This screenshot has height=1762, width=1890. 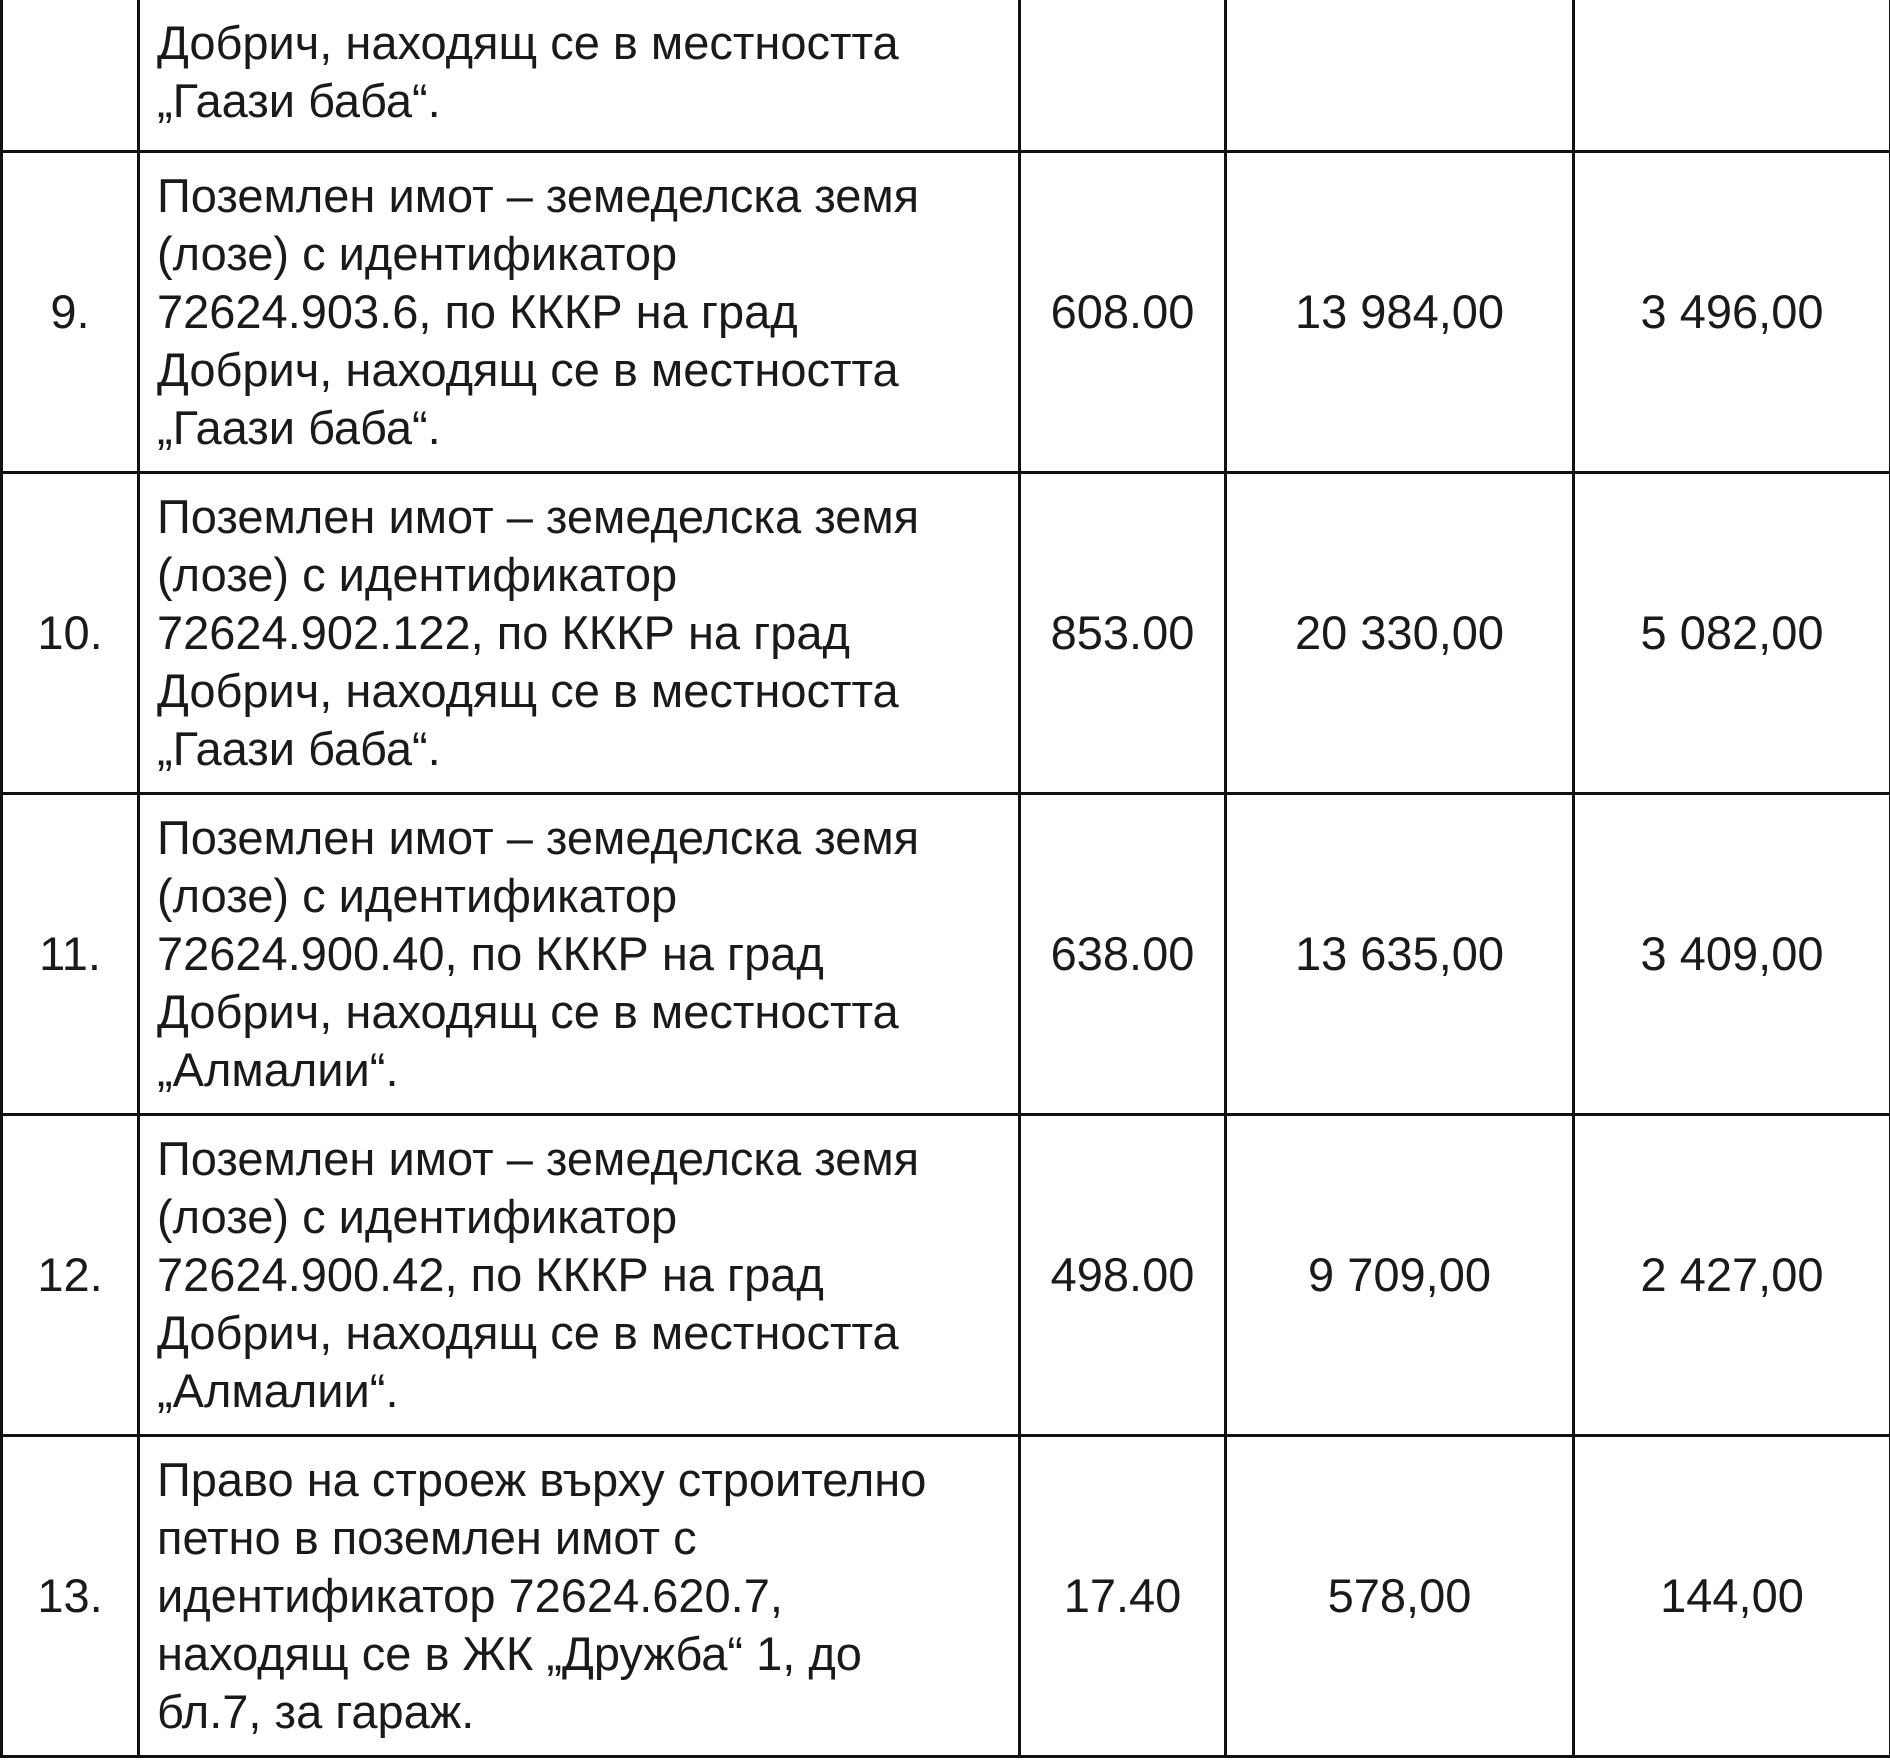 I want to click on area-cell: 853.00, so click(x=1122, y=633).